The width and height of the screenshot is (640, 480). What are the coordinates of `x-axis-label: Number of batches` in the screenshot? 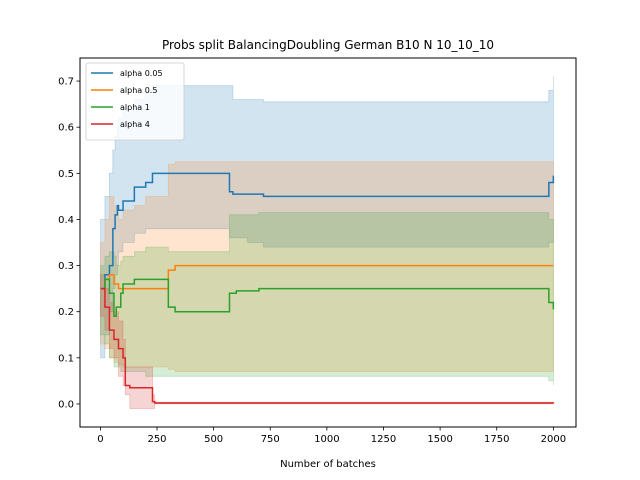 It's located at (328, 464).